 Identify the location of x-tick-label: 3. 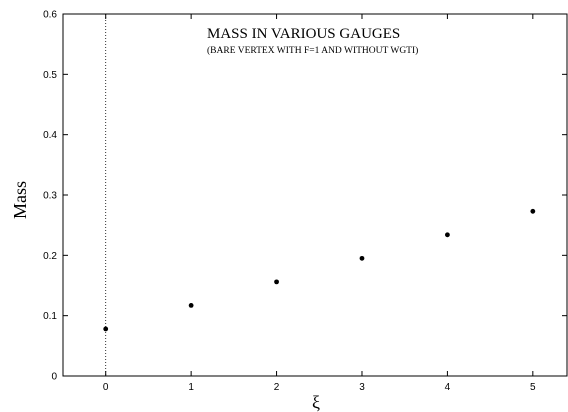
(362, 387).